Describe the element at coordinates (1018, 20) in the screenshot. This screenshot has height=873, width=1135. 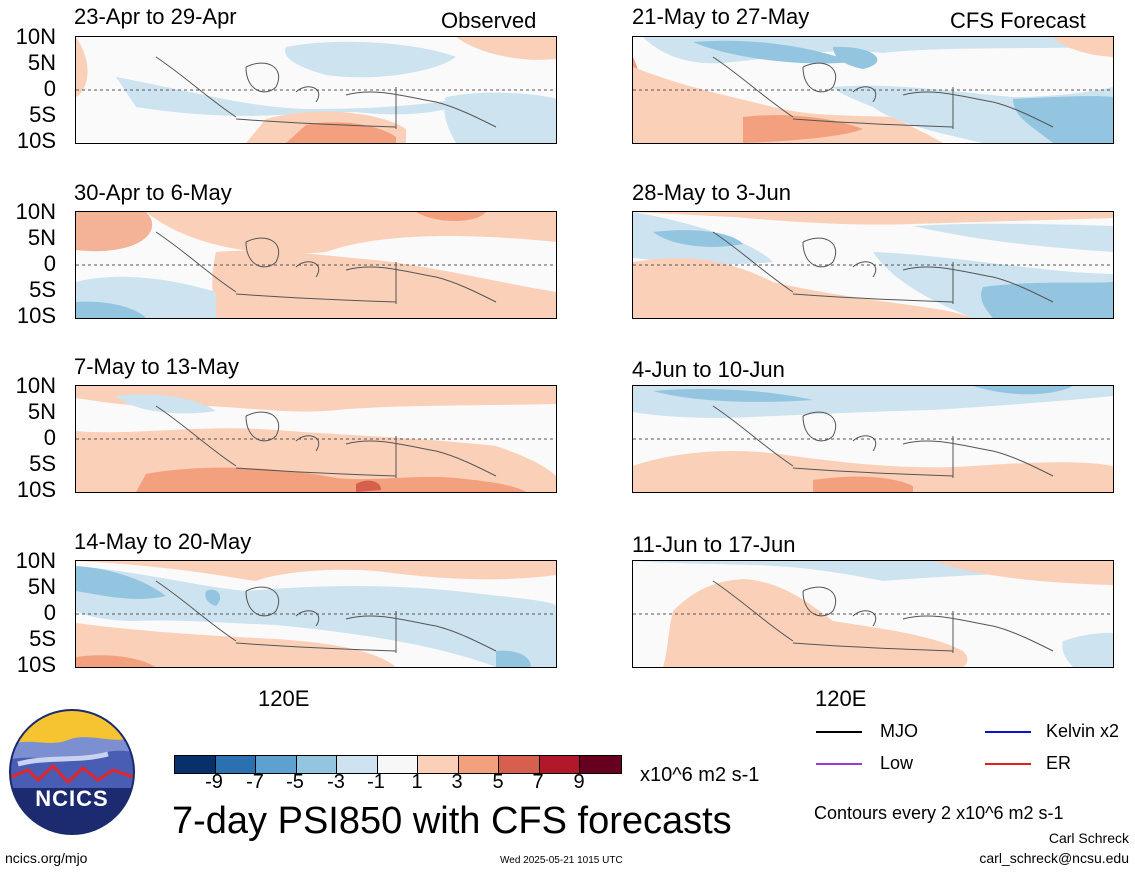
I see `cfs-forecast-label: CFS Forecast` at that location.